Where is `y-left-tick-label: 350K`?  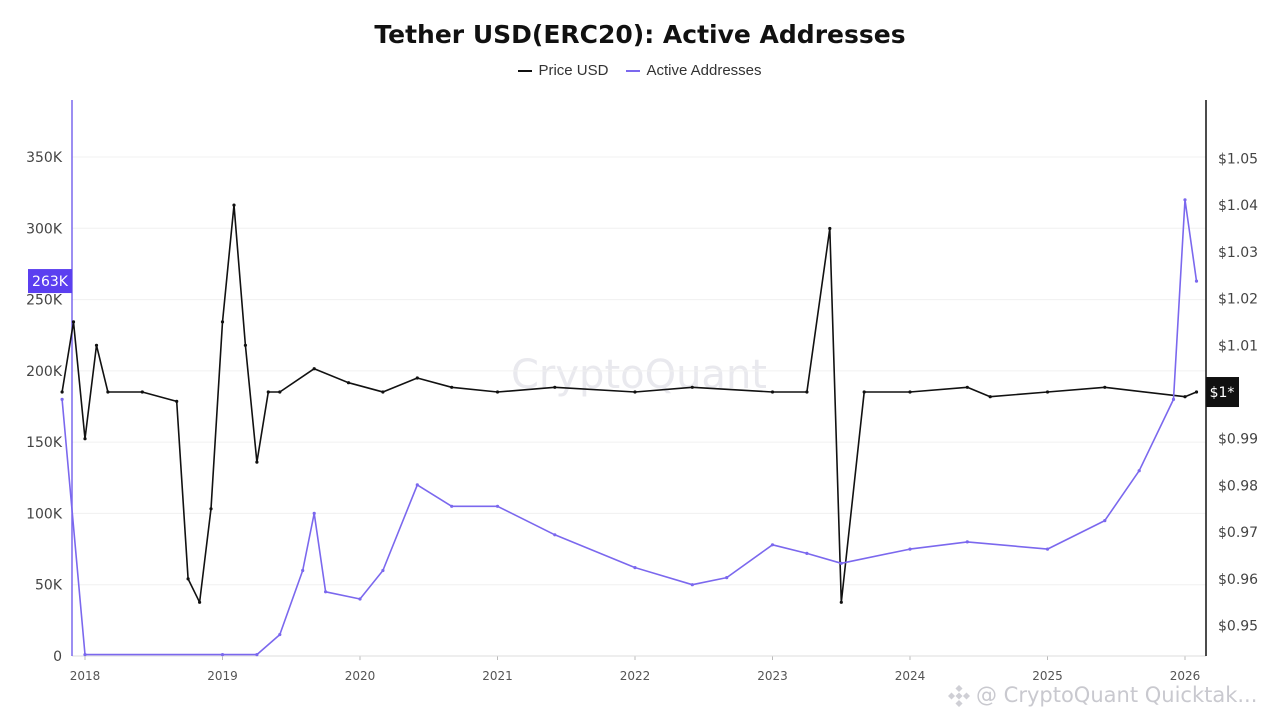
y-left-tick-label: 350K is located at coordinates (44, 158).